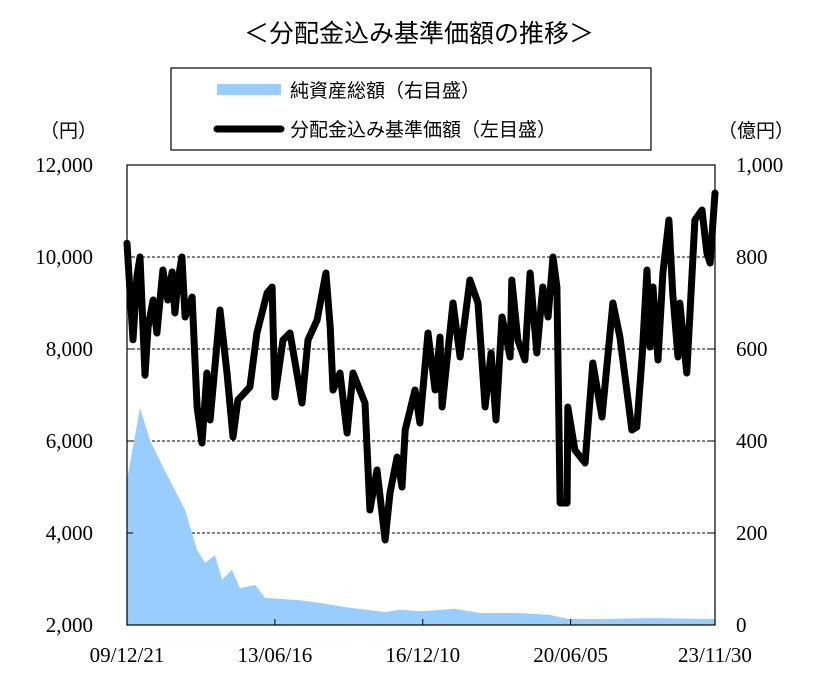 The height and width of the screenshot is (679, 819). What do you see at coordinates (69, 533) in the screenshot?
I see `left-tick-label: 4,000` at bounding box center [69, 533].